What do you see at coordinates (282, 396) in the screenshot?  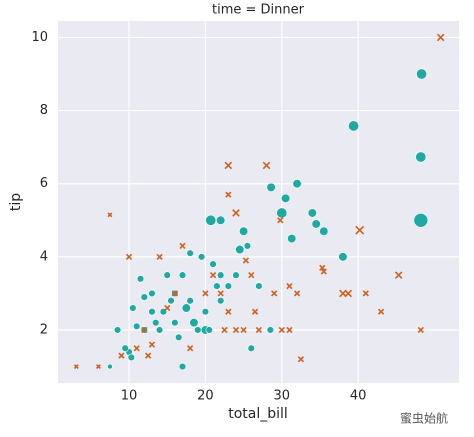 I see `x-tick-label: 30` at bounding box center [282, 396].